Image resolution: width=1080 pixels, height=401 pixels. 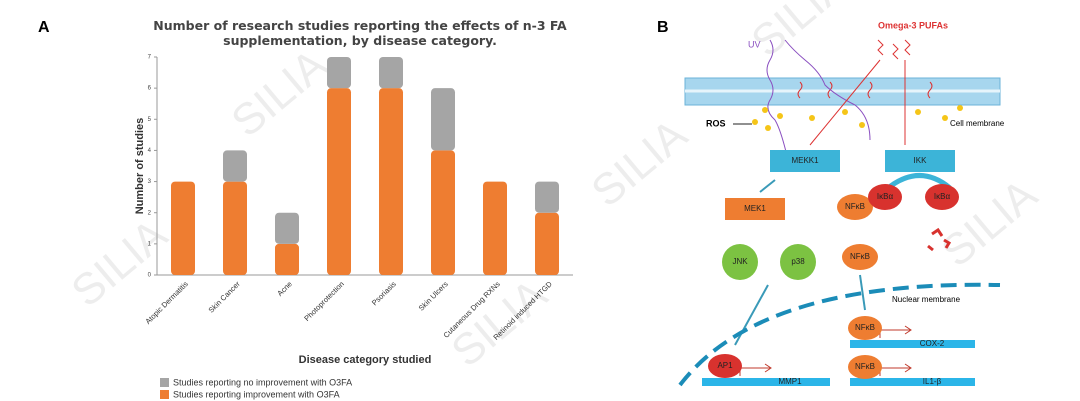 What do you see at coordinates (150, 276) in the screenshot?
I see `y-tick-label: 0` at bounding box center [150, 276].